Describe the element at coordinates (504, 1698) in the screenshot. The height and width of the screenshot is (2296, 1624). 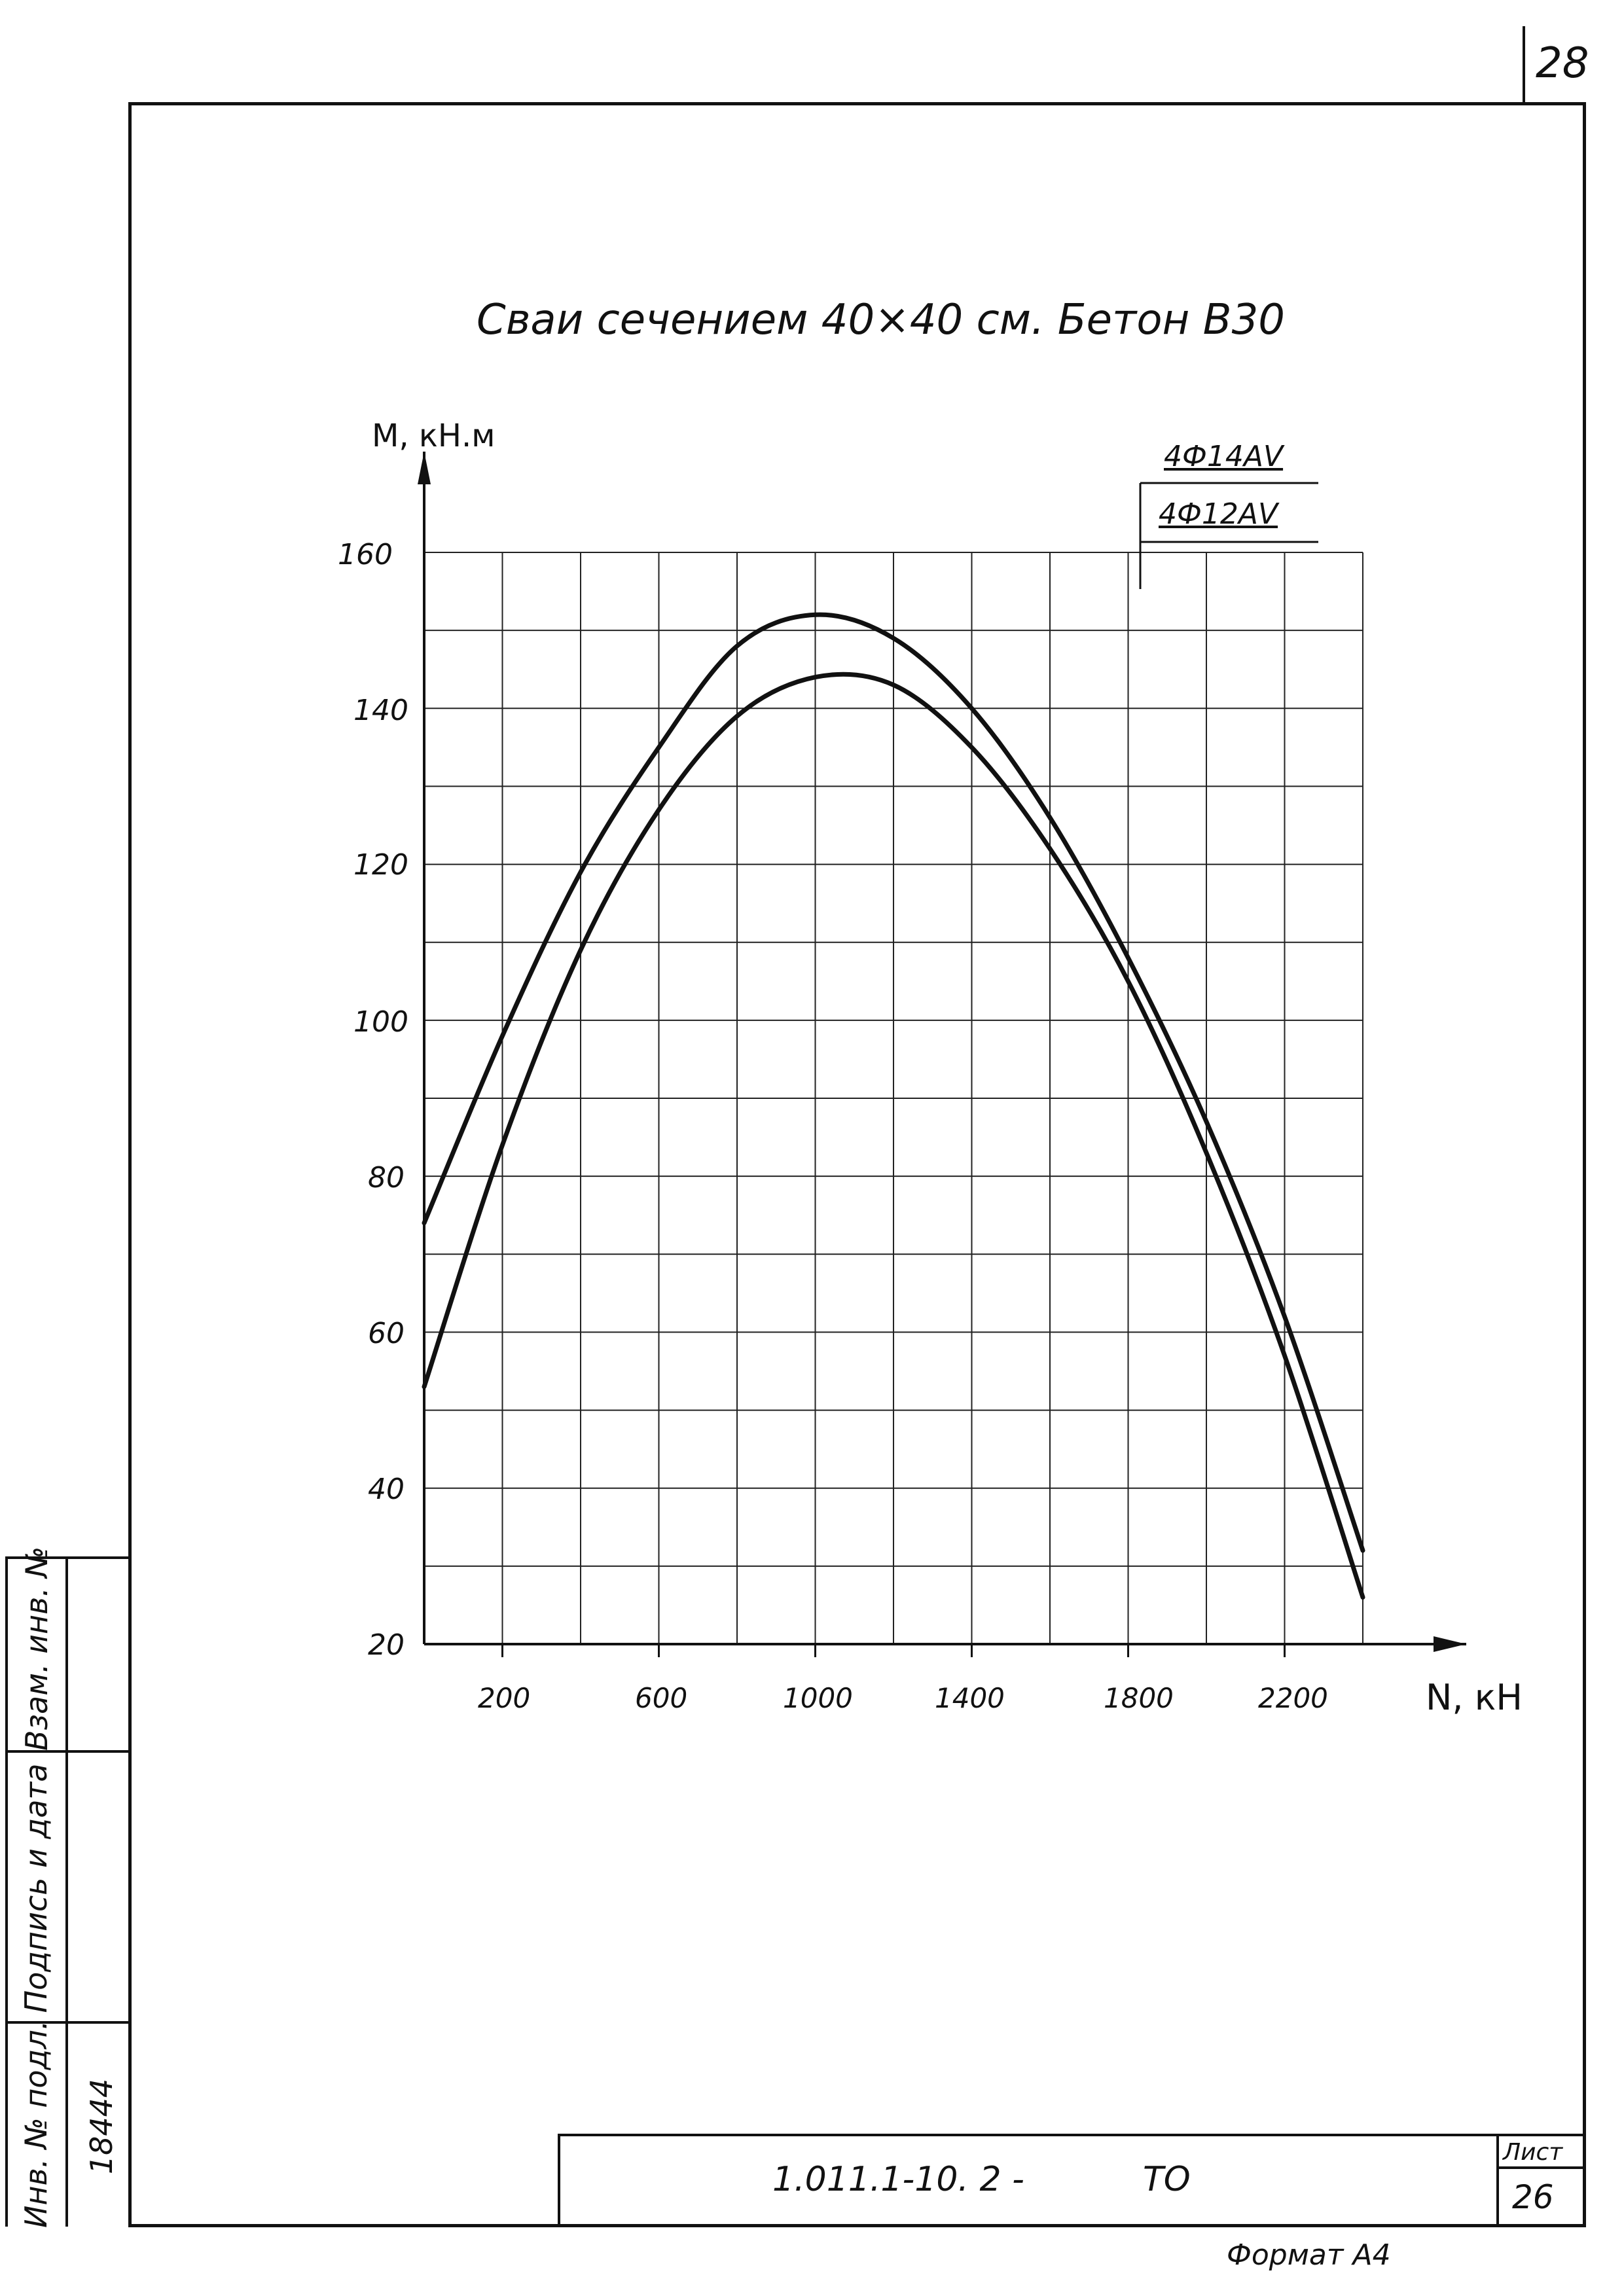
I see `x-tick-label: 200` at that location.